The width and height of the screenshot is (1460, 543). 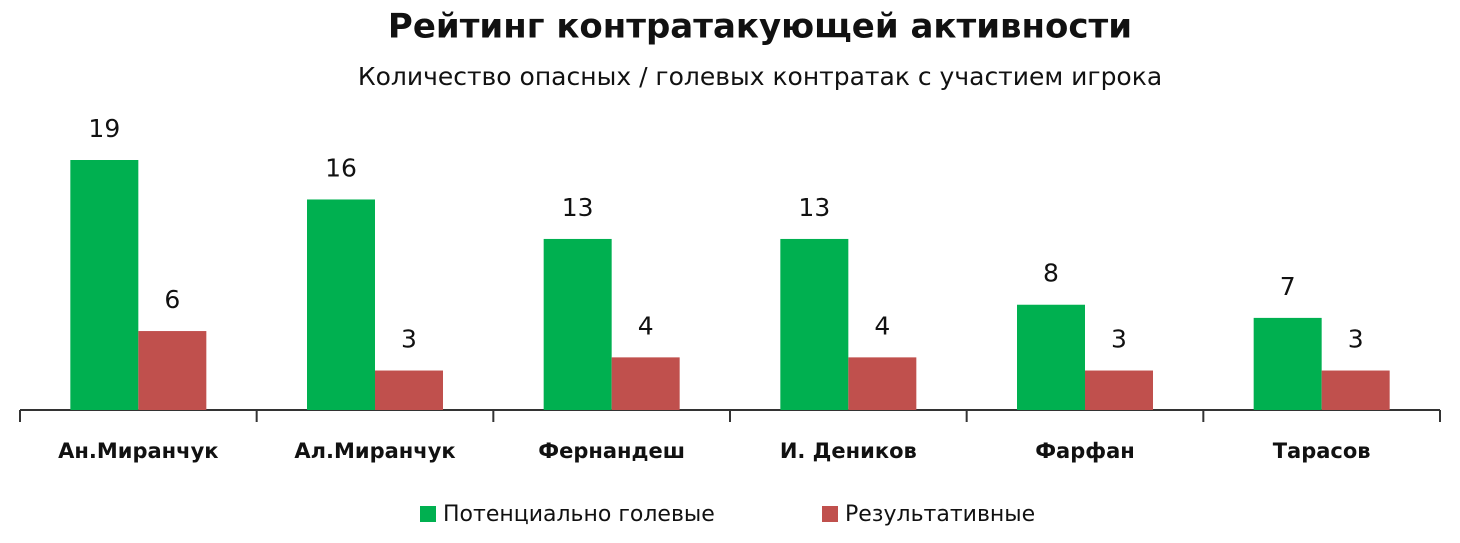 What do you see at coordinates (940, 514) in the screenshot?
I see `legend-label: Результативные` at bounding box center [940, 514].